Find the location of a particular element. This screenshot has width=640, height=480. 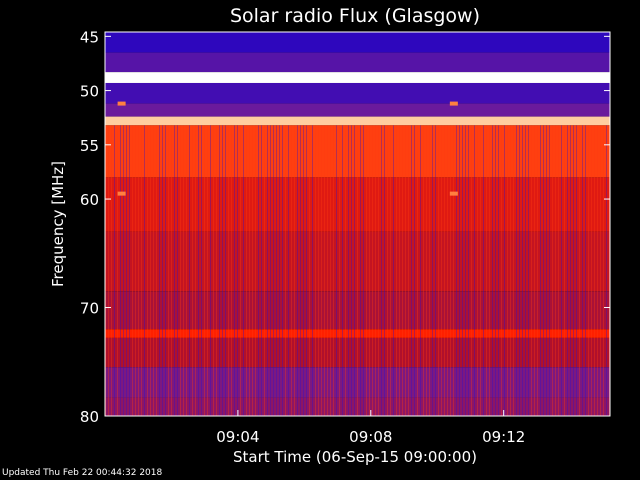

chart-title: Solar radio Flux (Glasgow) is located at coordinates (355, 16).